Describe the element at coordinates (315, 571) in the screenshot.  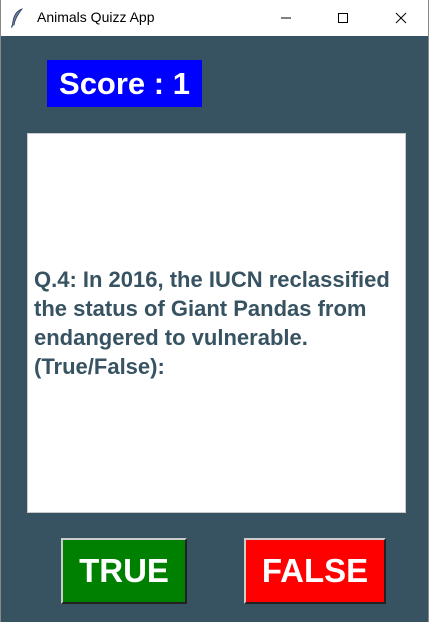
I see `false-button: FALSE` at that location.